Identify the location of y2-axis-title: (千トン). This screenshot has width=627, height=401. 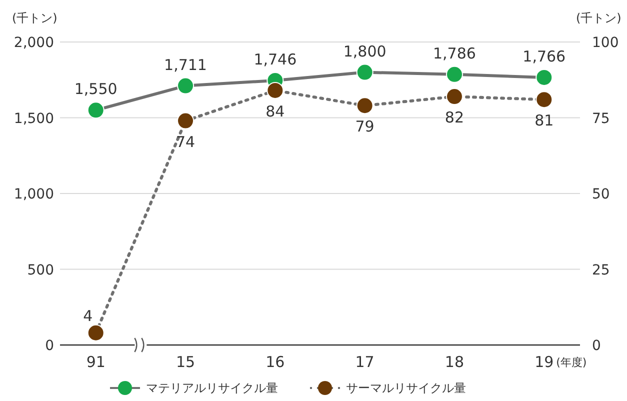
(599, 18).